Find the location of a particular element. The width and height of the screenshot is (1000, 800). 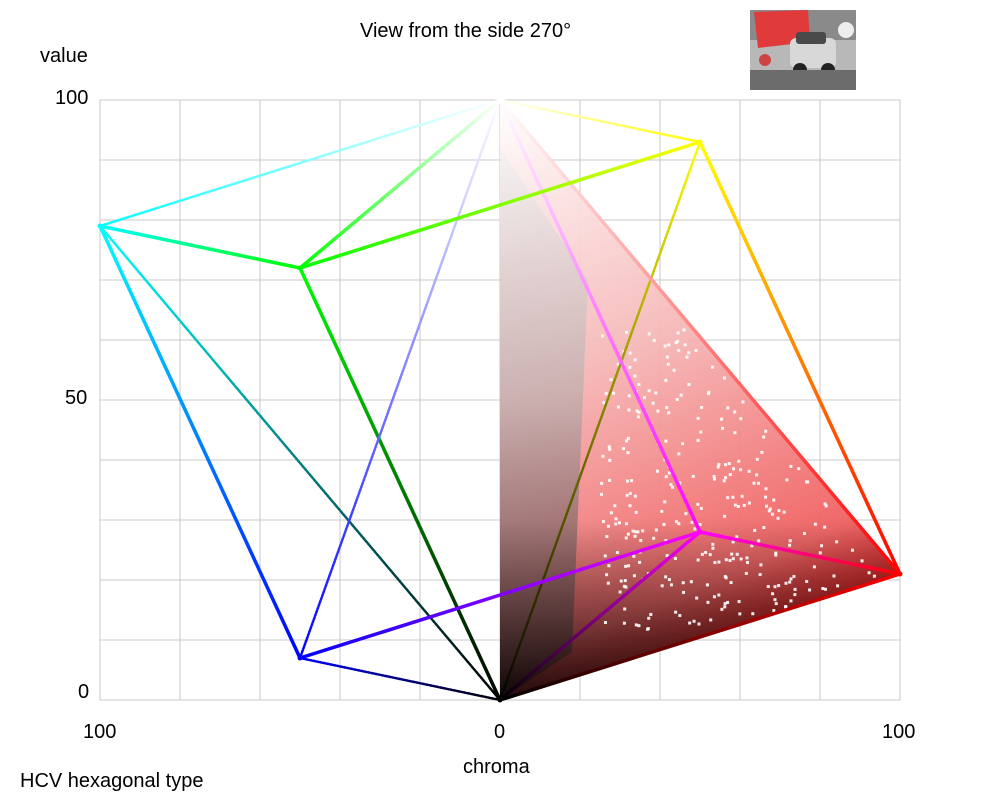

hexcone-edge-red-yellow is located at coordinates (800, 358).